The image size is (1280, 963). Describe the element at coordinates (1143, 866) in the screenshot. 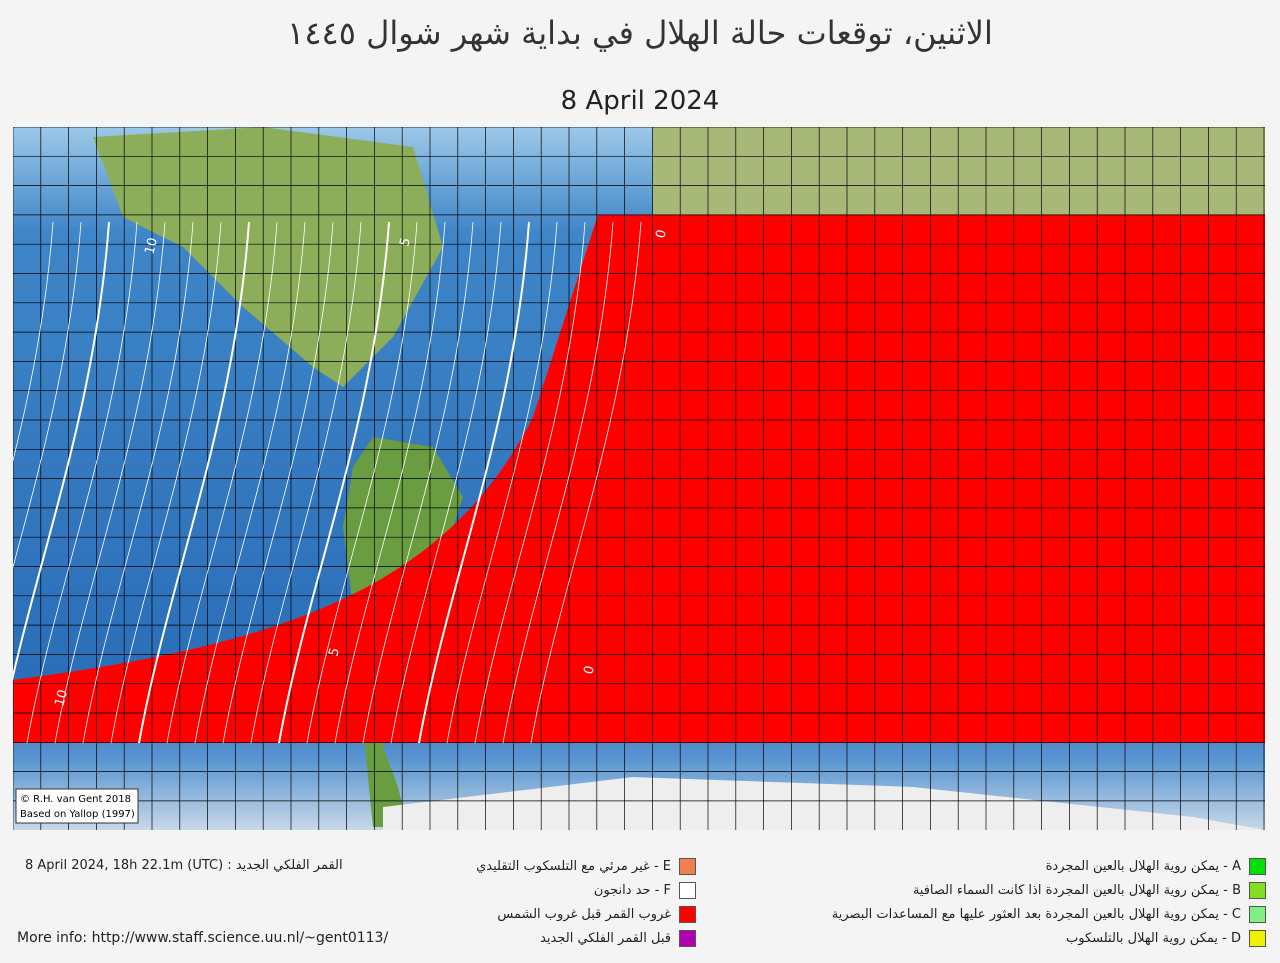

I see `legend-label: A - يمكن روية الهلال بالعين المجردة` at that location.